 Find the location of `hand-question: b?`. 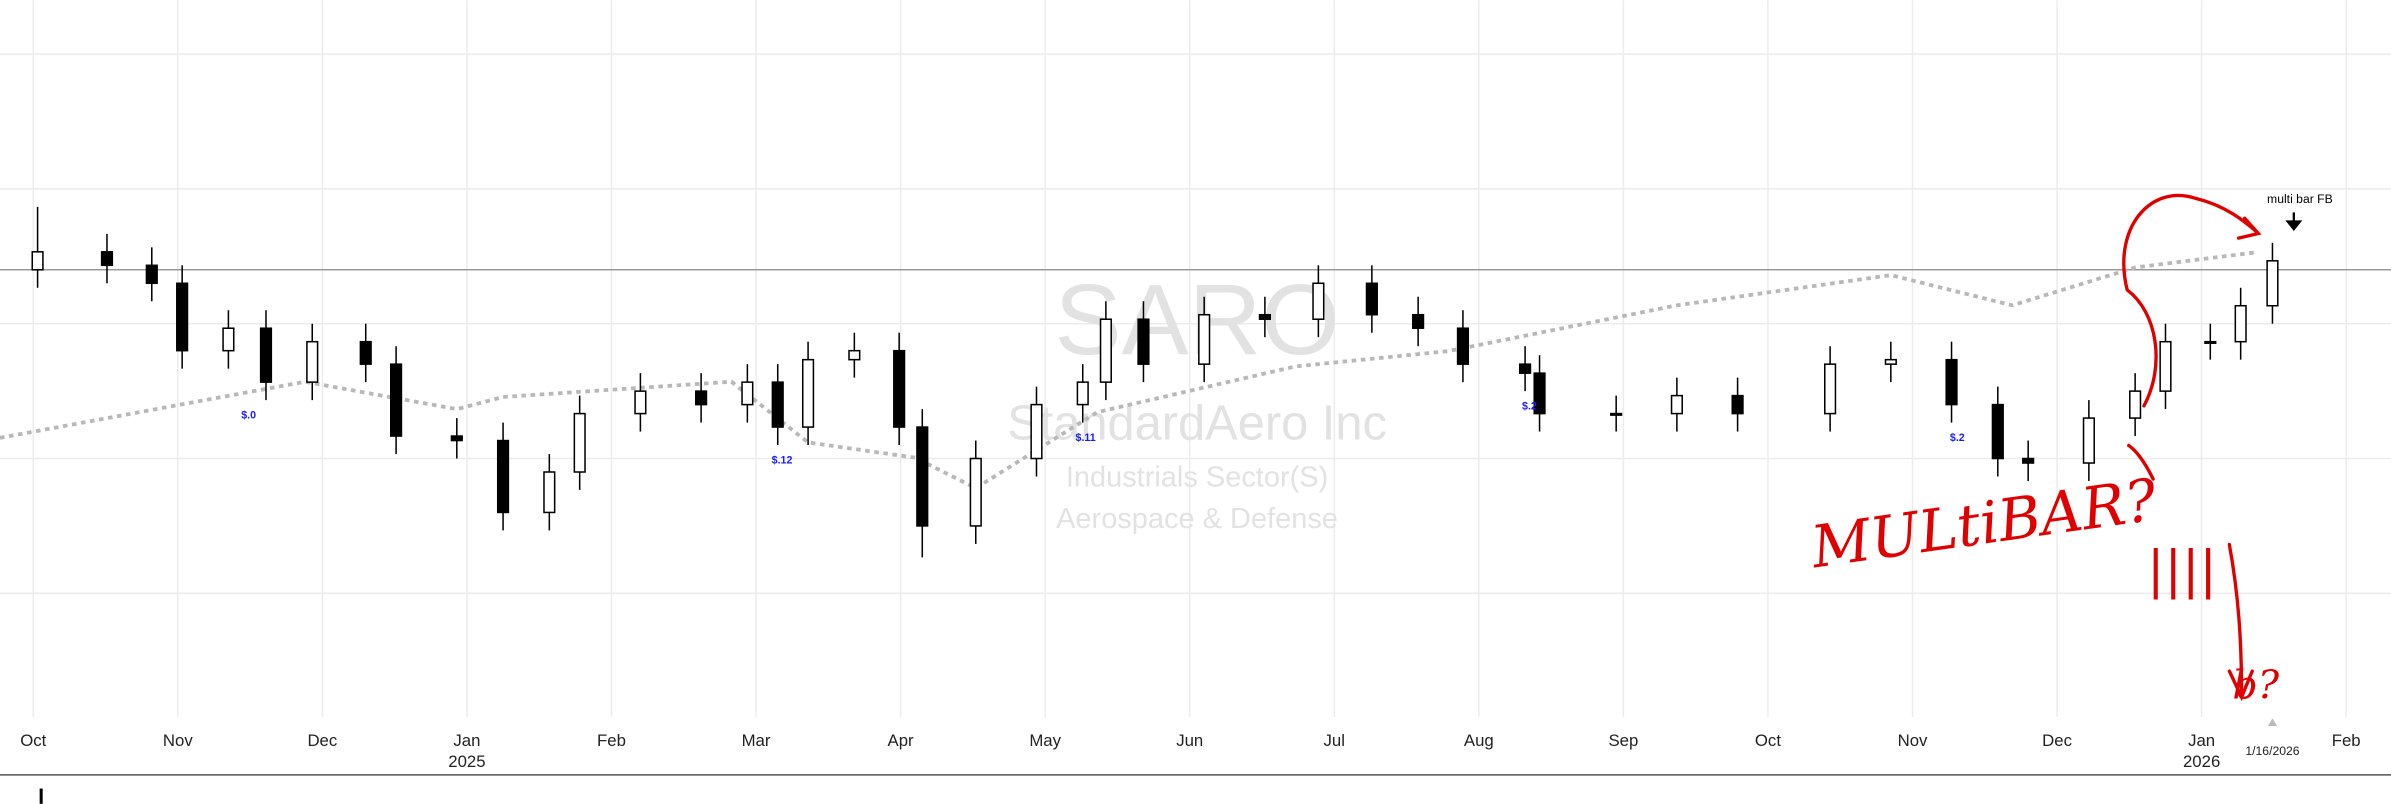

hand-question: b? is located at coordinates (2255, 686).